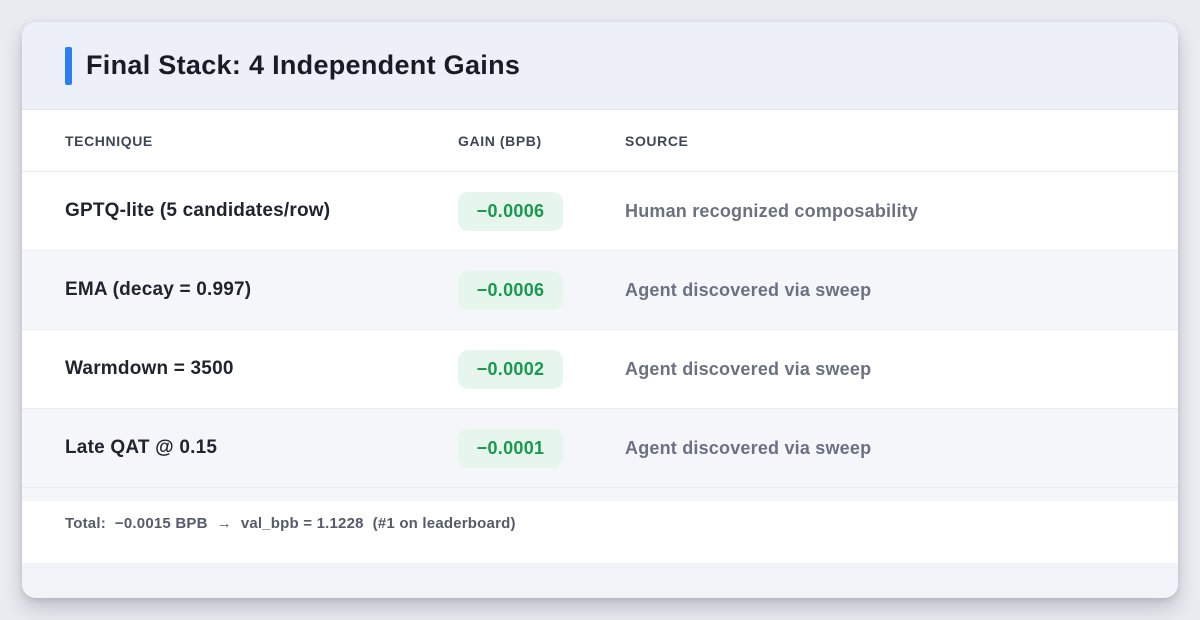 This screenshot has width=1200, height=620. What do you see at coordinates (500, 140) in the screenshot?
I see `column-header-gain: GAIN (BPB)` at bounding box center [500, 140].